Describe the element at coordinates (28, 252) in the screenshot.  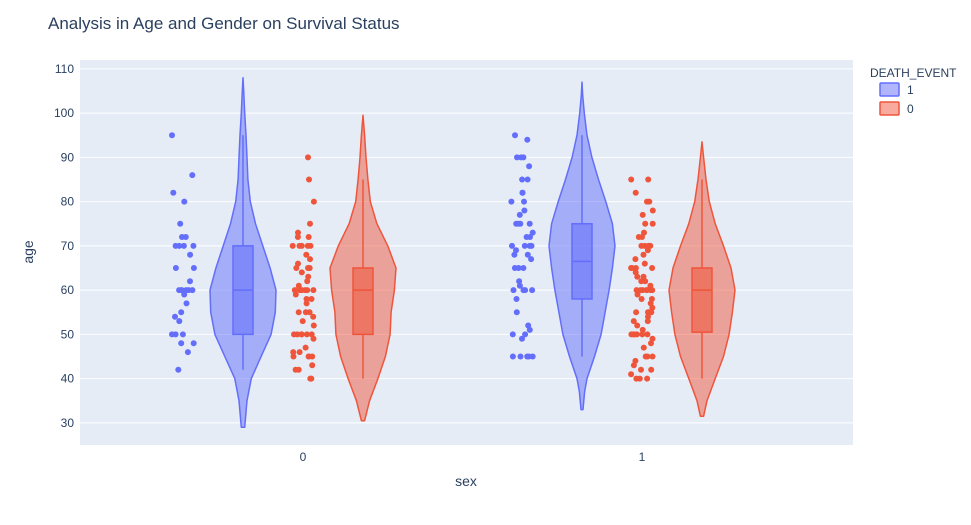
I see `y-axis-title: age` at that location.